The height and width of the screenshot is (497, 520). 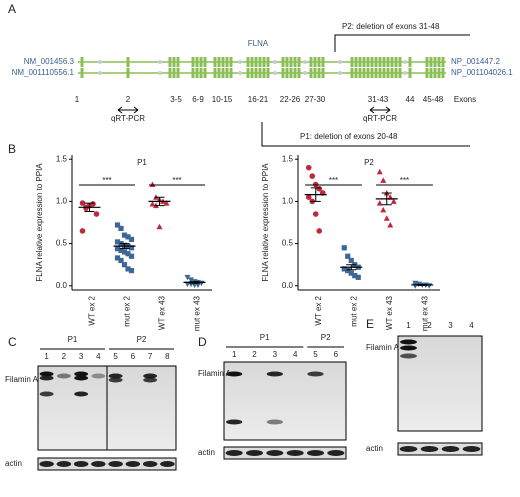 What do you see at coordinates (81, 356) in the screenshot?
I see `lane-label: 3` at bounding box center [81, 356].